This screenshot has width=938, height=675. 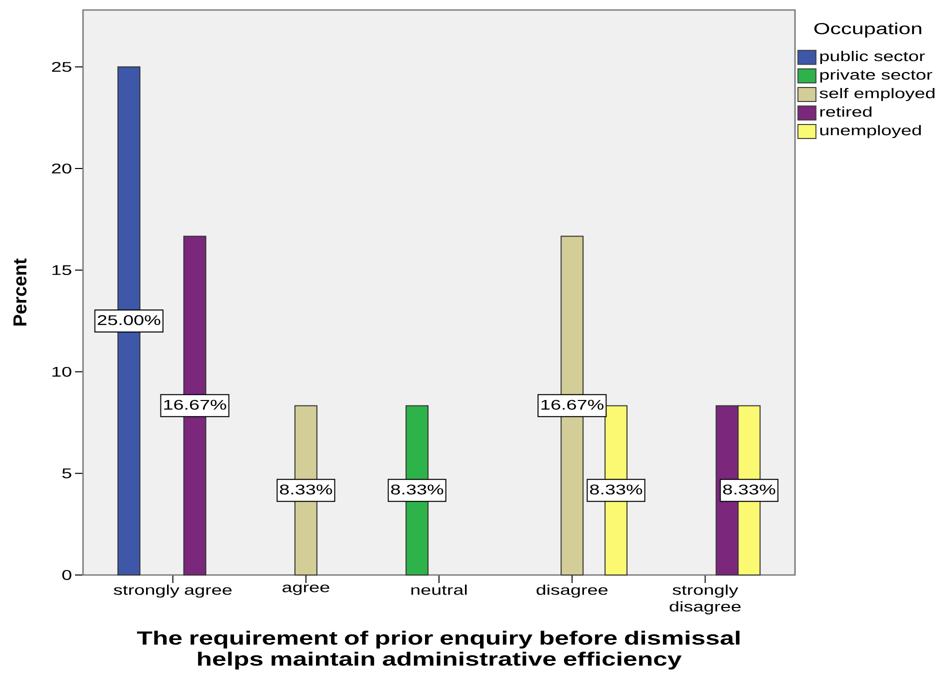 I want to click on y-tick-label: 25, so click(x=62, y=67).